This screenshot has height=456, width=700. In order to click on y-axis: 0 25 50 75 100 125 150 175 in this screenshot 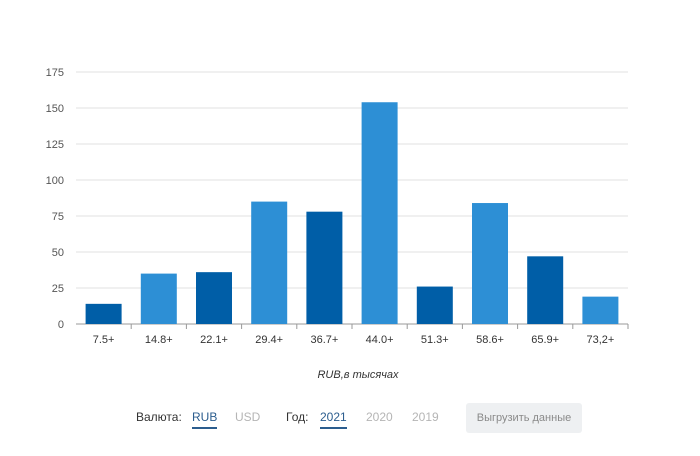, I will do `click(55, 199)`.